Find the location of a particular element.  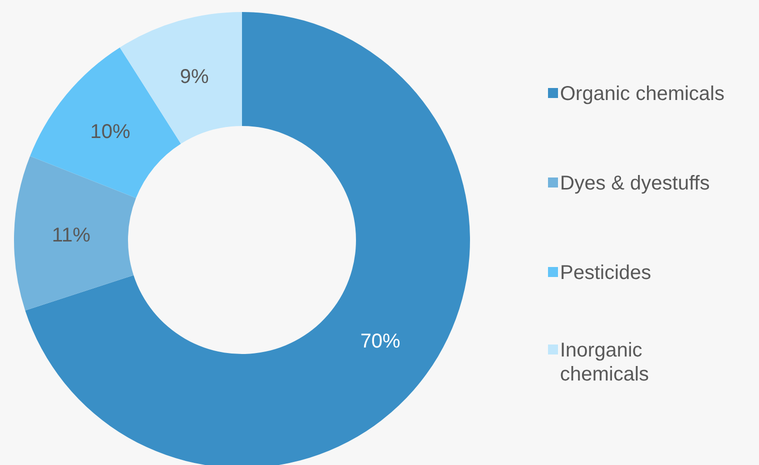

legend-label: Pesticides is located at coordinates (606, 273).